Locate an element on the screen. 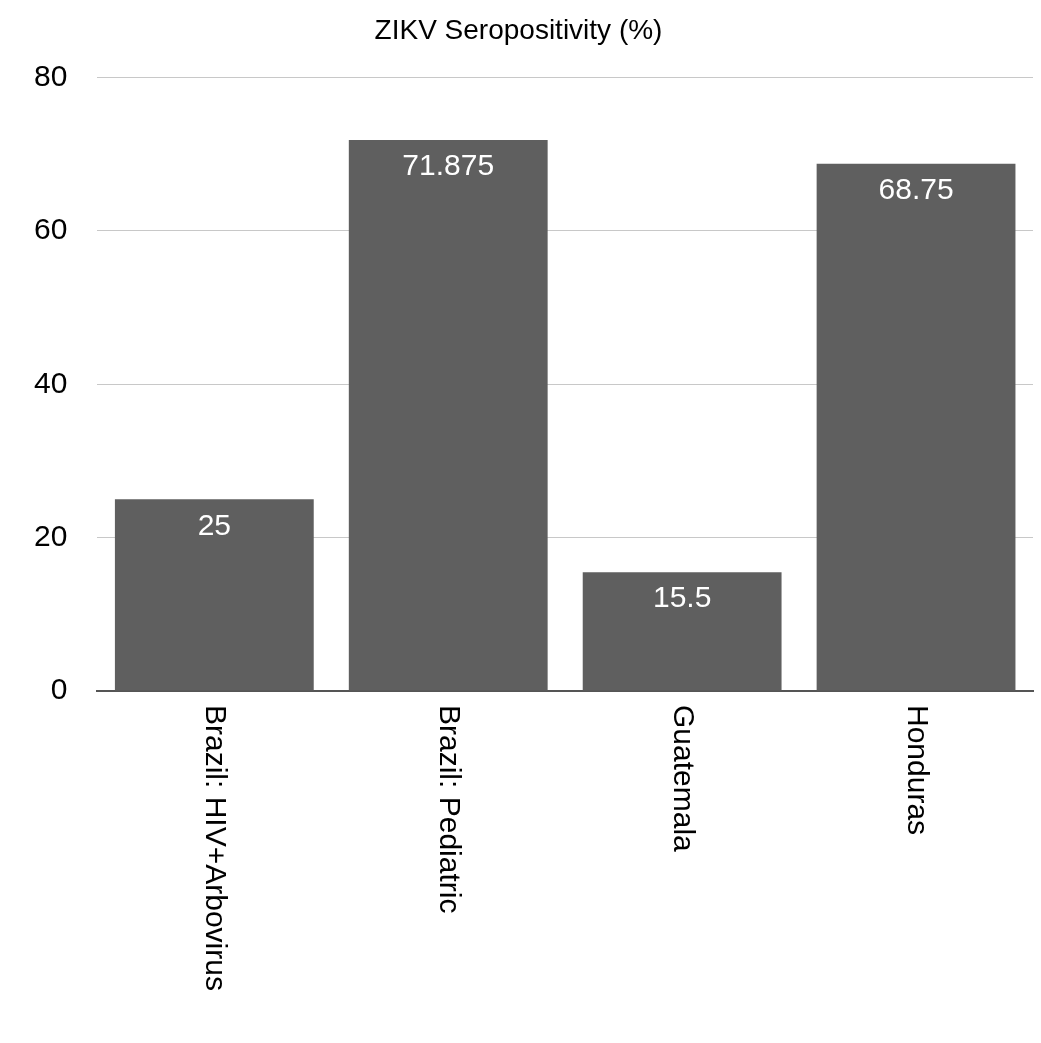 This screenshot has height=1043, width=1041. x-tick-label: Guatemala is located at coordinates (684, 779).